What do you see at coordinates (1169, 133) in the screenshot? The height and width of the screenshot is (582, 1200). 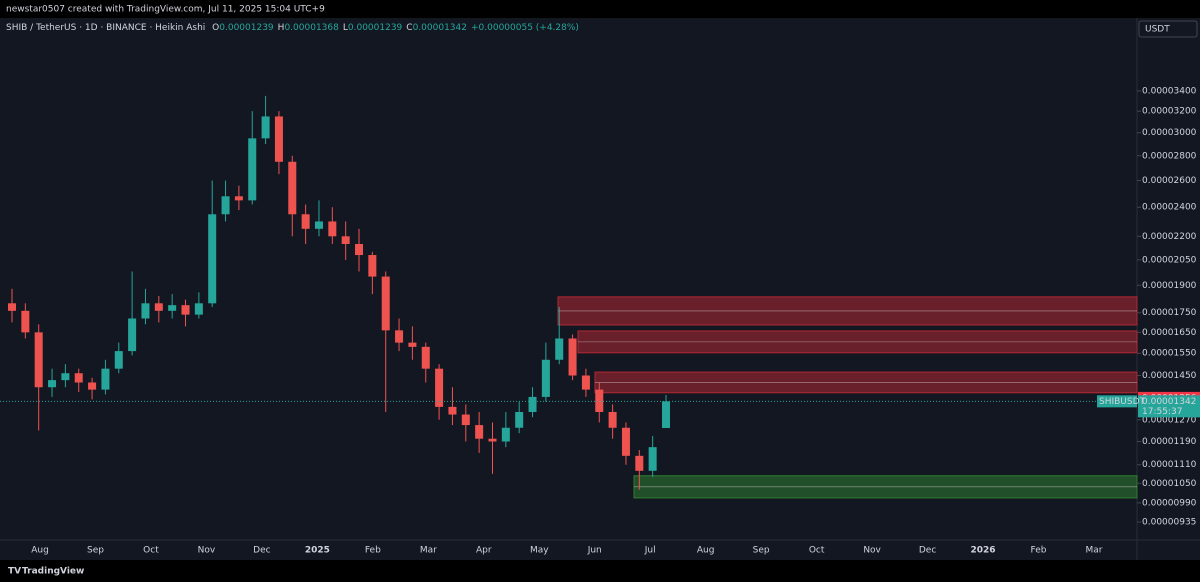 I see `y-tick-label: 0.00003000` at bounding box center [1169, 133].